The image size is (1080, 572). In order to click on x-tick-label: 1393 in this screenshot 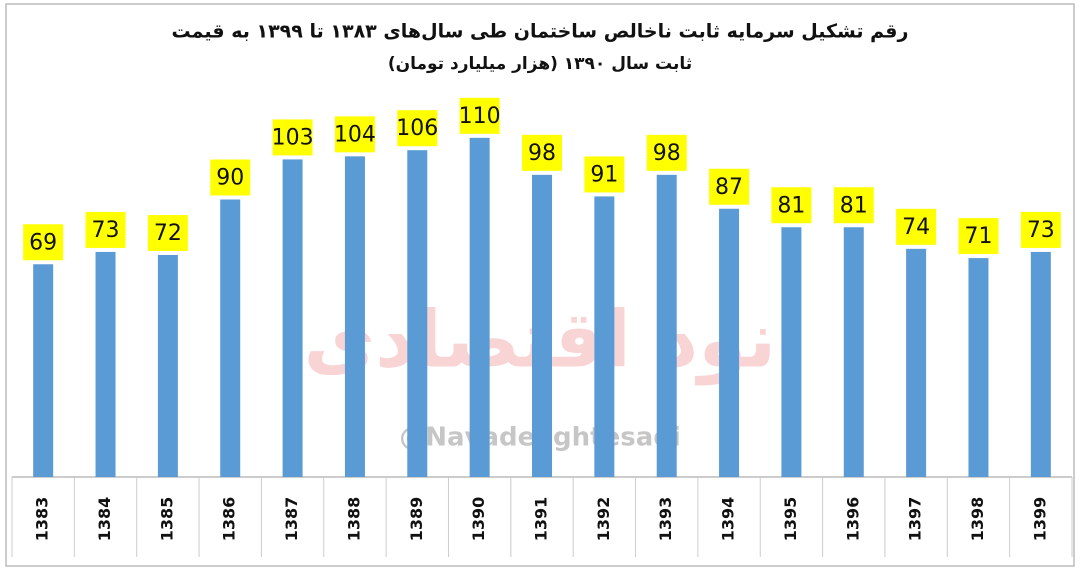, I will do `click(665, 519)`.